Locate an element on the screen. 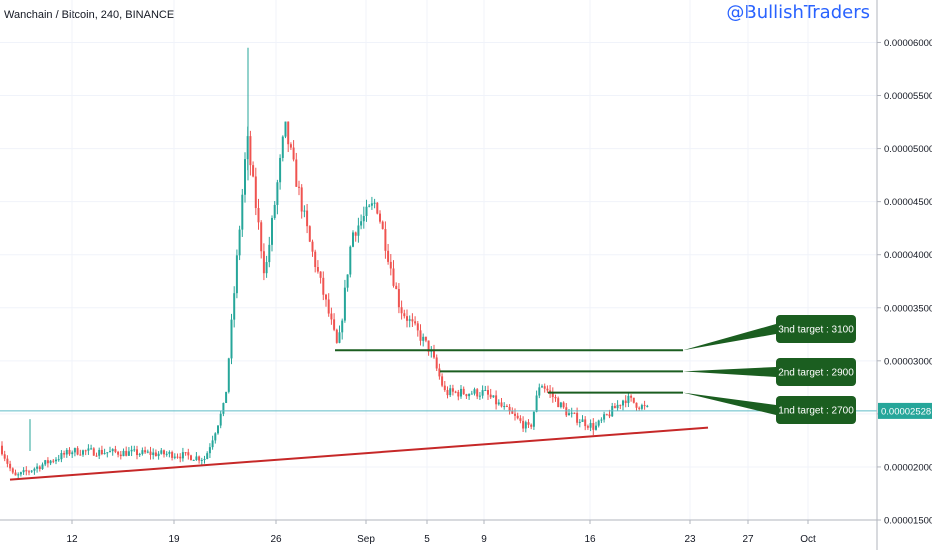 This screenshot has height=550, width=932. target-callout-label: 1nd target : 2700 is located at coordinates (816, 411).